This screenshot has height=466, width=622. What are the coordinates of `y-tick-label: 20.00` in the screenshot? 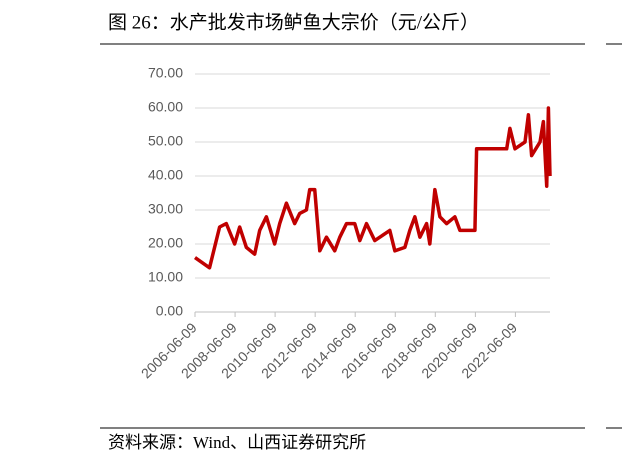 It's located at (165, 243).